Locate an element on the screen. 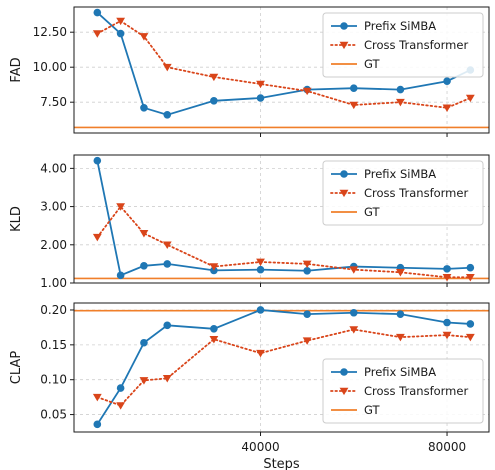 The width and height of the screenshot is (495, 470). y-tick-label-0: 0.05 is located at coordinates (53, 415).